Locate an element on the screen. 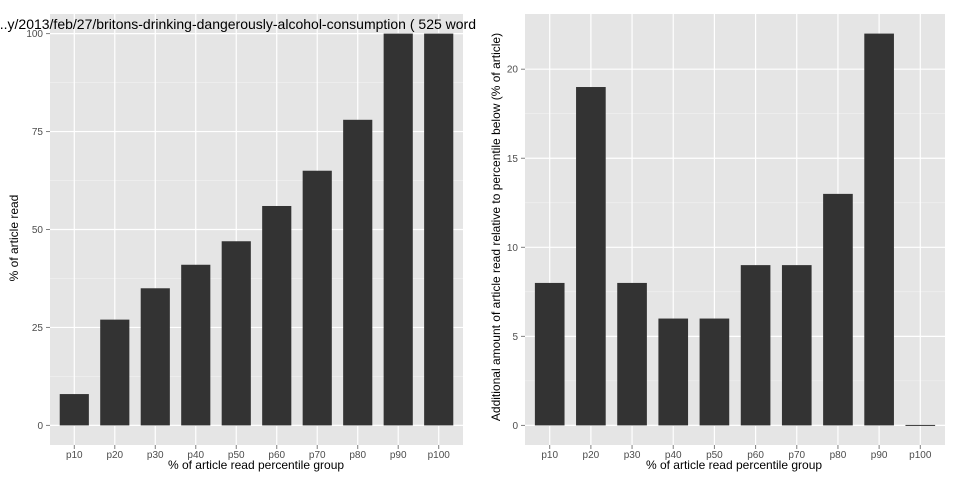 The width and height of the screenshot is (960, 480). x-axis-title-right: % of article read percentile group is located at coordinates (734, 465).